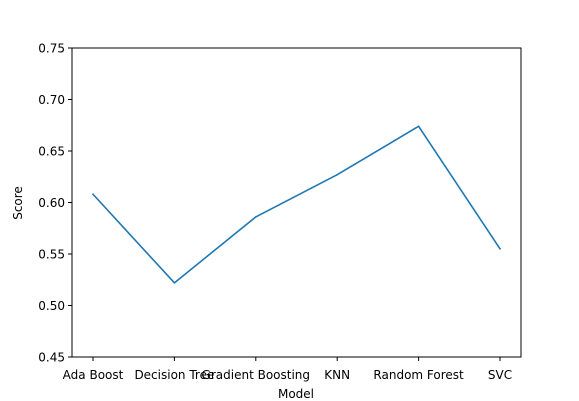 This screenshot has height=401, width=579. What do you see at coordinates (93, 375) in the screenshot?
I see `x-tick-label: Ada Boost` at bounding box center [93, 375].